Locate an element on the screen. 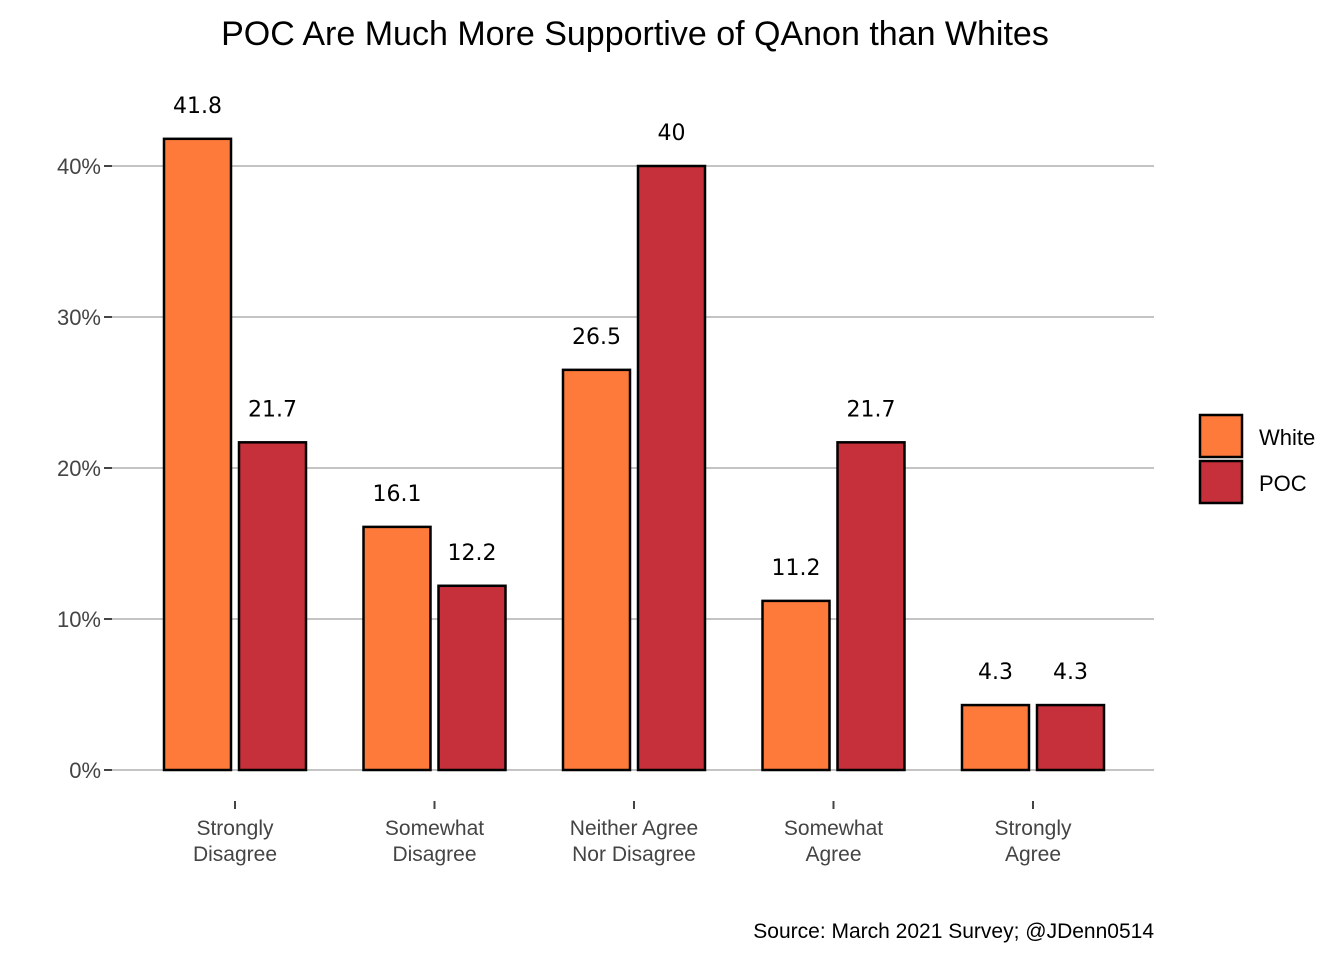 The image size is (1344, 960). legend-label: White is located at coordinates (1287, 437).